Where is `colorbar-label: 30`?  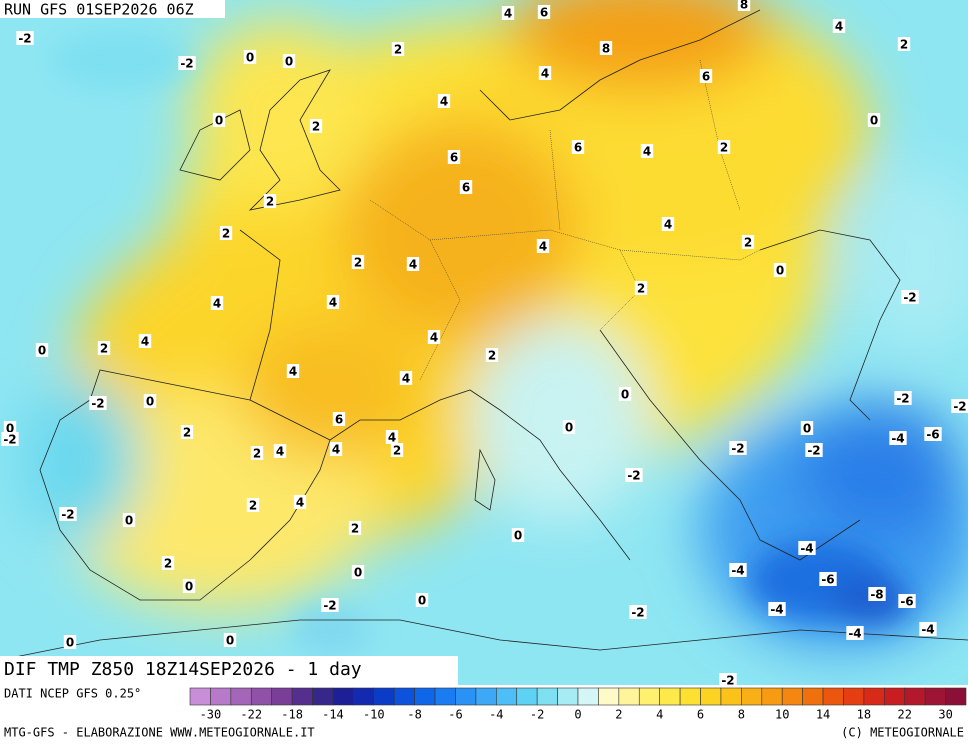 colorbar-label: 30 is located at coordinates (945, 715).